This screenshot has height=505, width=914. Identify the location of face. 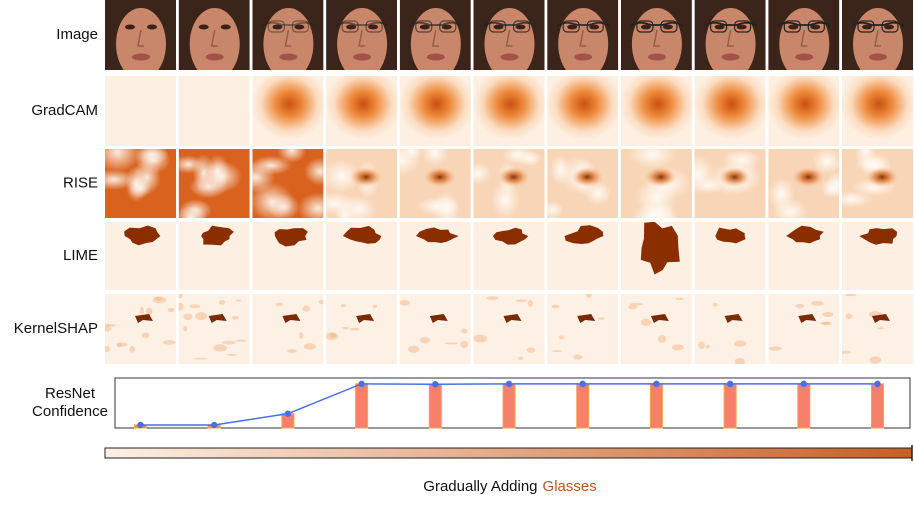
(509, 39).